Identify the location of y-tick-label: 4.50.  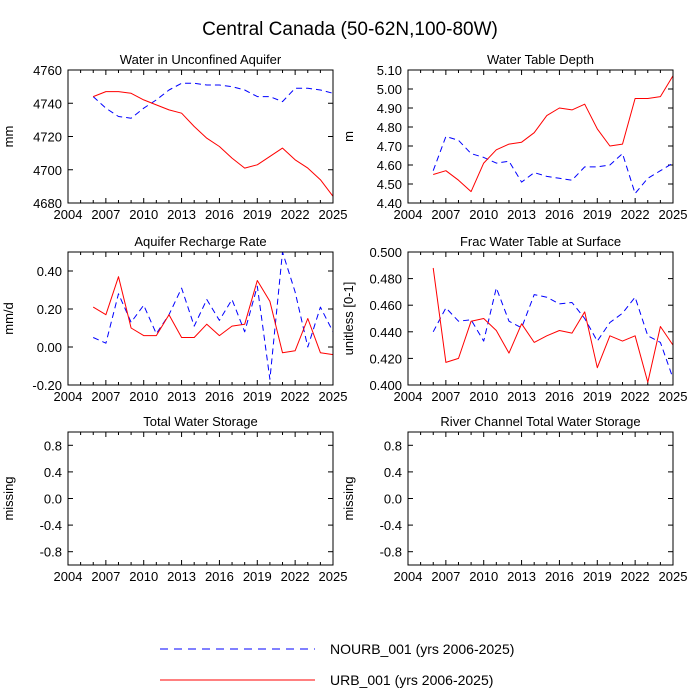
(389, 184).